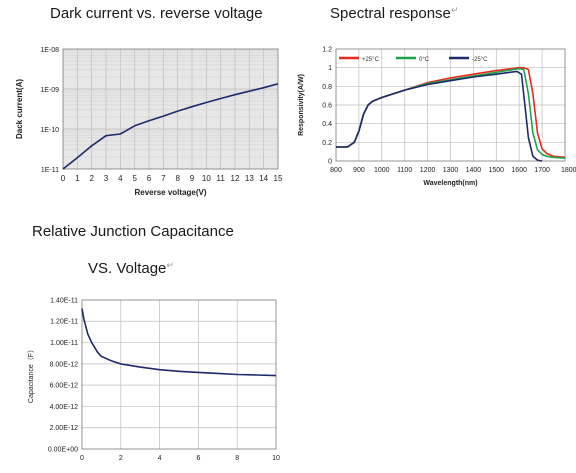  I want to click on capacitance-plot-border, so click(179, 374).